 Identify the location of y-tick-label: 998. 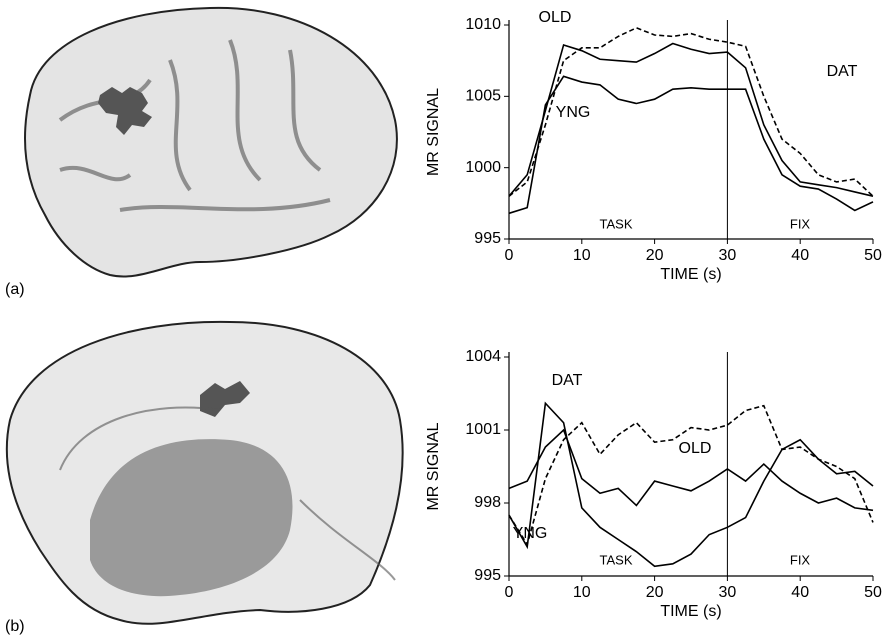
(487, 502).